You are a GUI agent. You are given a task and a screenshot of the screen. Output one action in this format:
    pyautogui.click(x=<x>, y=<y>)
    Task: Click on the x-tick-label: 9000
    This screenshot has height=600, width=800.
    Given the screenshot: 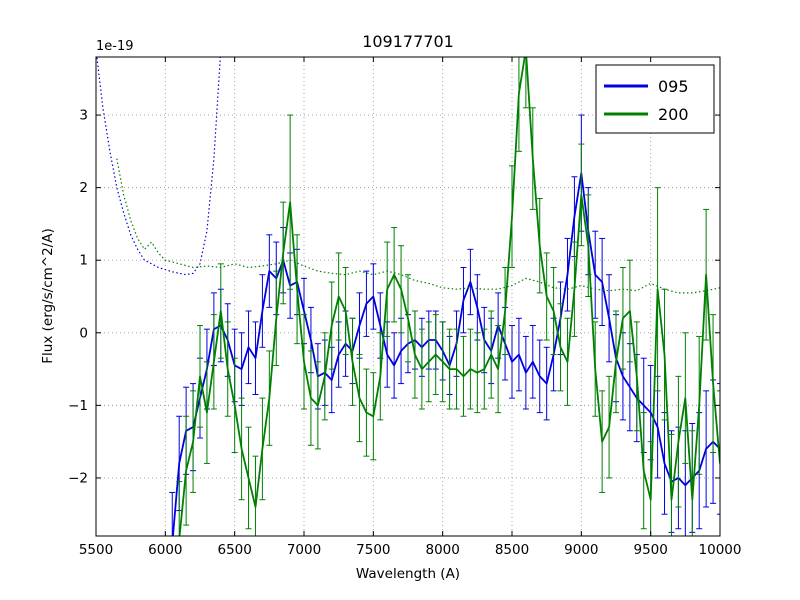 What is the action you would take?
    pyautogui.click(x=581, y=550)
    